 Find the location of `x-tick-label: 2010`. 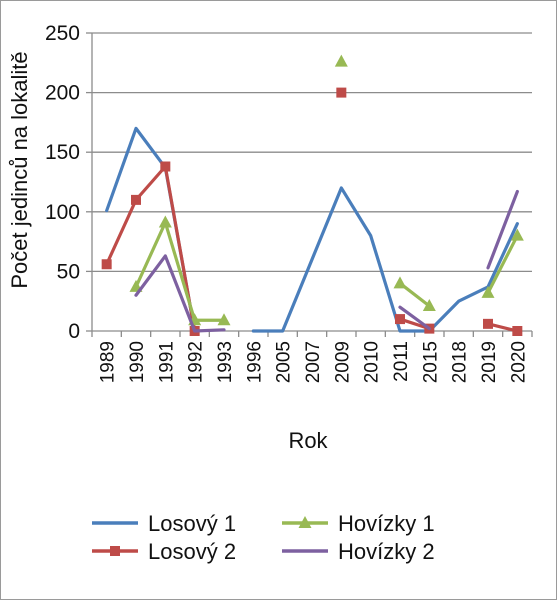

x-tick-label: 2010 is located at coordinates (372, 362).